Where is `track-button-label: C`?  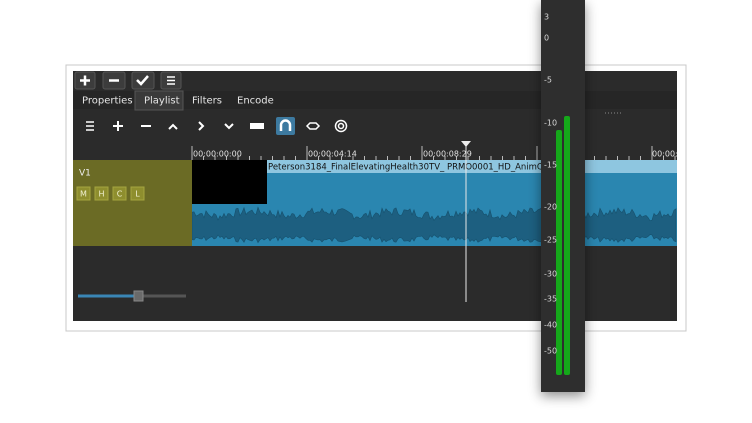
track-button-label: C is located at coordinates (120, 194).